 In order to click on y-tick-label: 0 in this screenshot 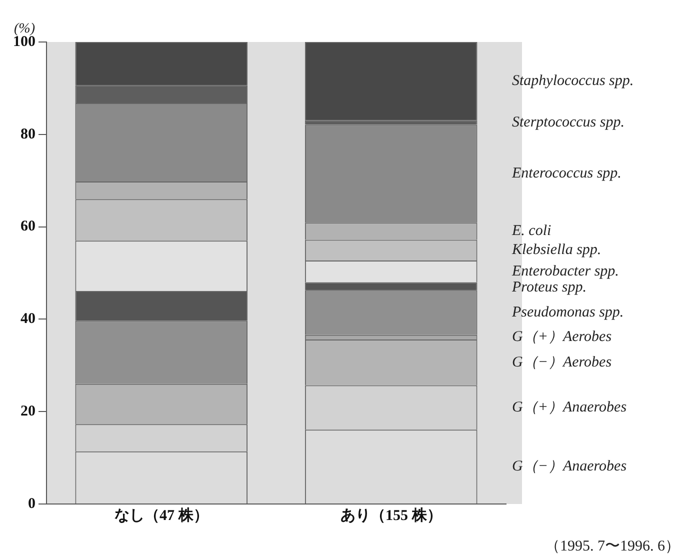, I will do `click(32, 504)`.